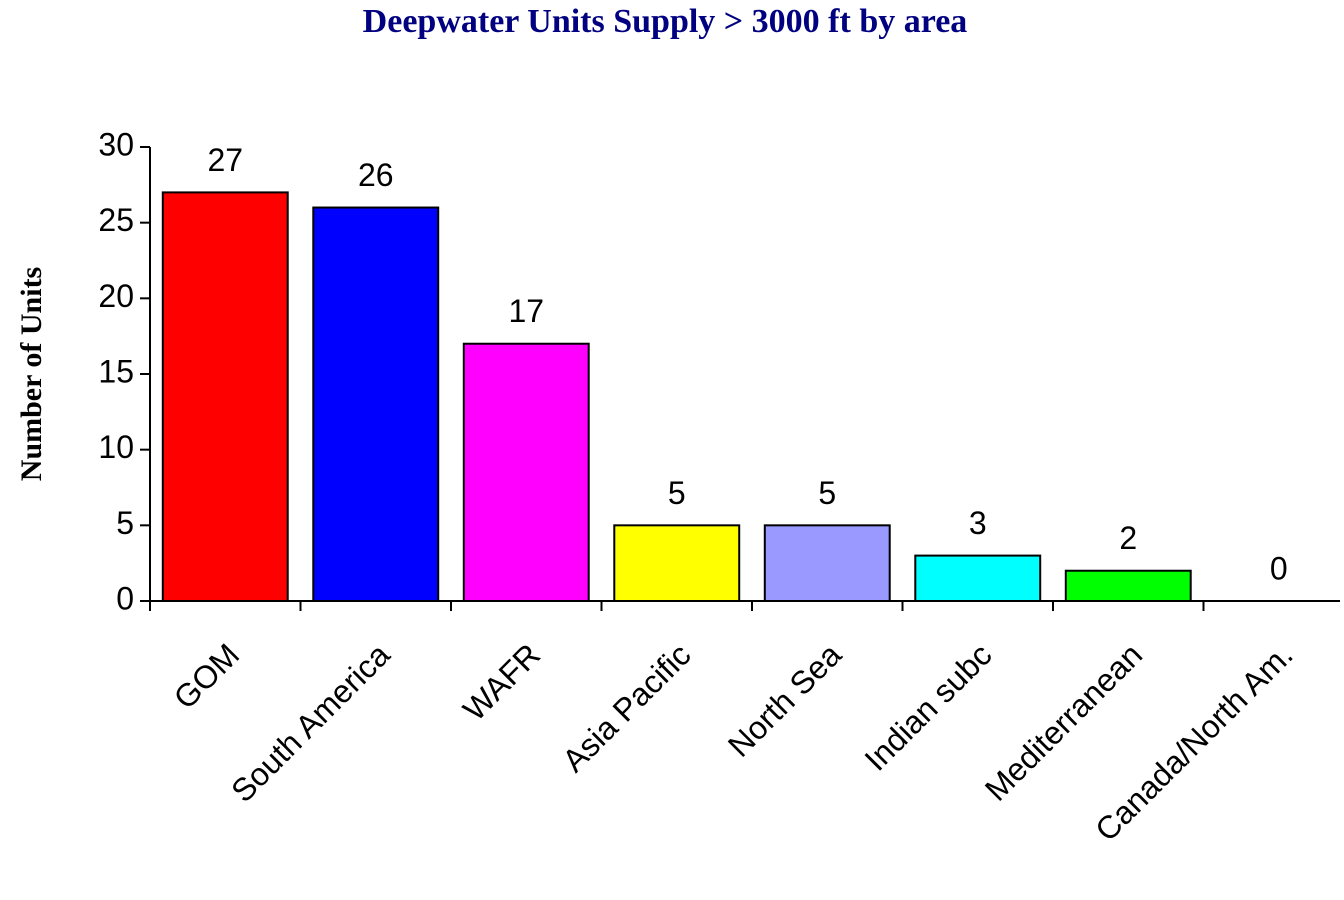 Image resolution: width=1344 pixels, height=900 pixels. I want to click on x-tick-label: South America, so click(310, 722).